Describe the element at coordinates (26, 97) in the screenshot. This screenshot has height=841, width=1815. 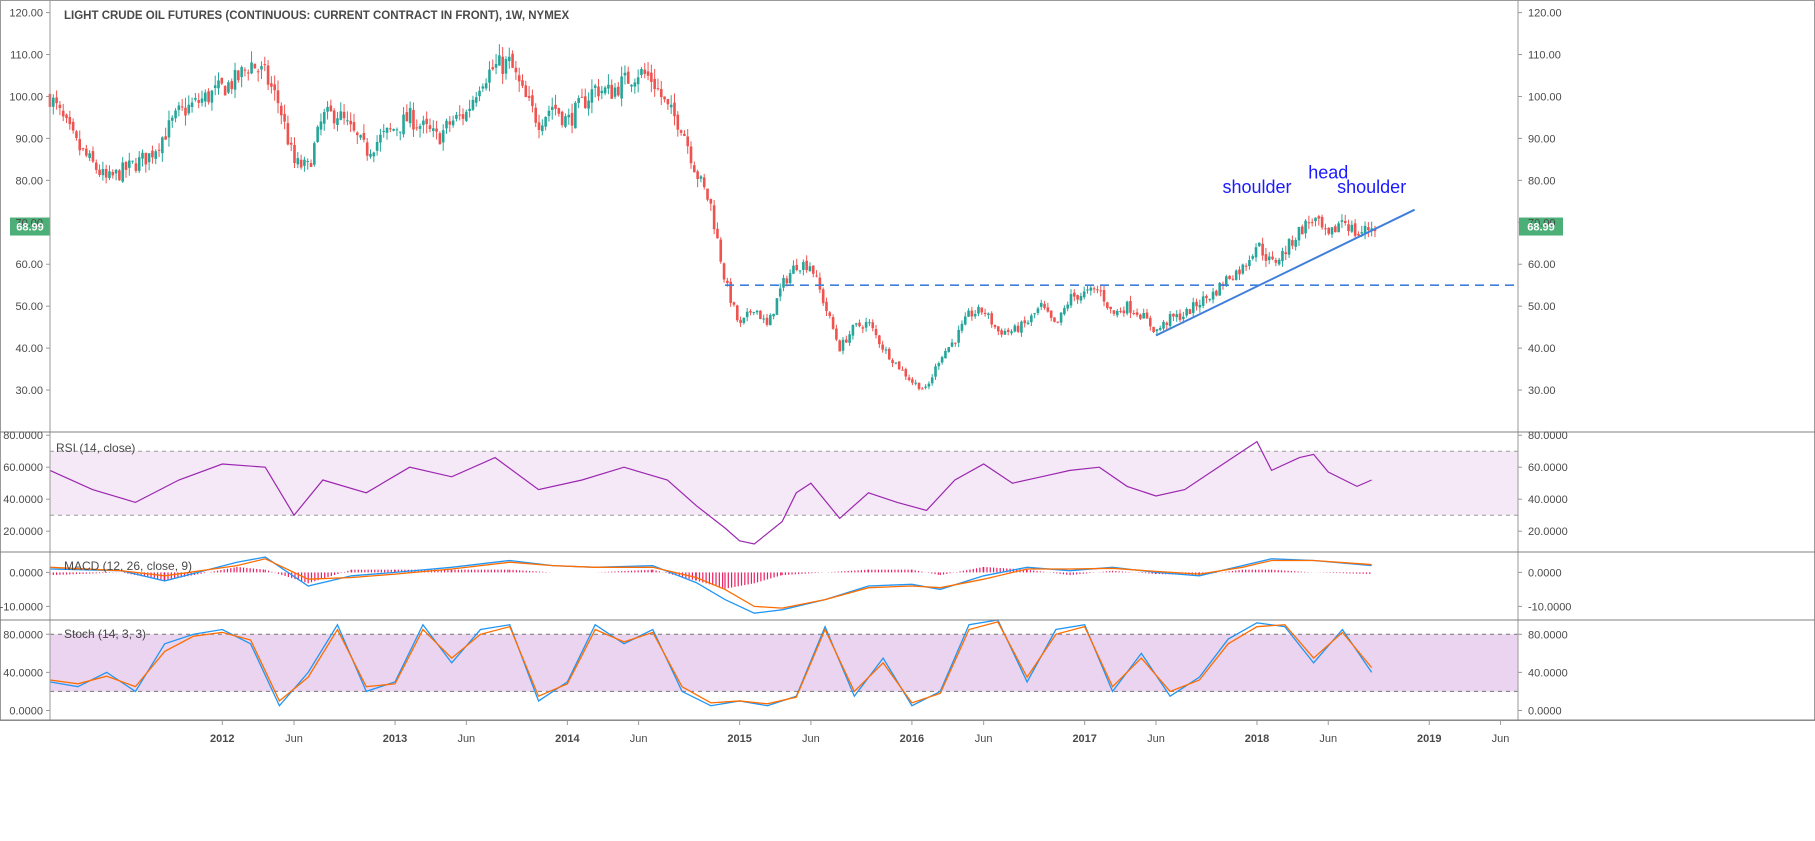
I see `price-left-tick-label: 100.00` at that location.